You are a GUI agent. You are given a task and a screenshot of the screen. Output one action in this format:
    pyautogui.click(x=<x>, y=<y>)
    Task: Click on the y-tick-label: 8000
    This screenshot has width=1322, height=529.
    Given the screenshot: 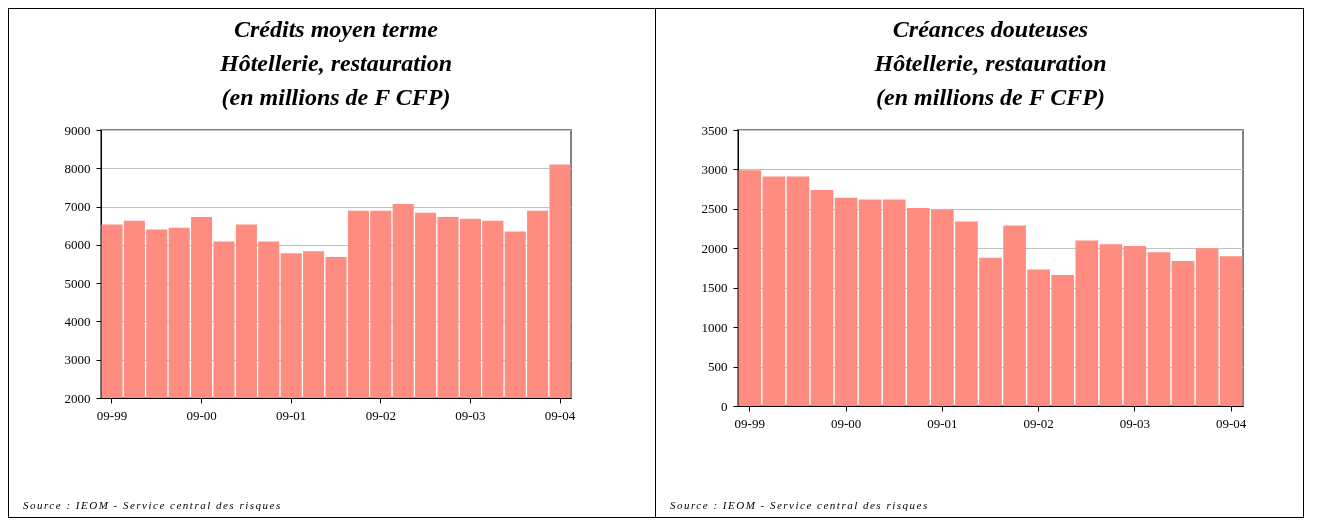 What is the action you would take?
    pyautogui.click(x=77, y=168)
    